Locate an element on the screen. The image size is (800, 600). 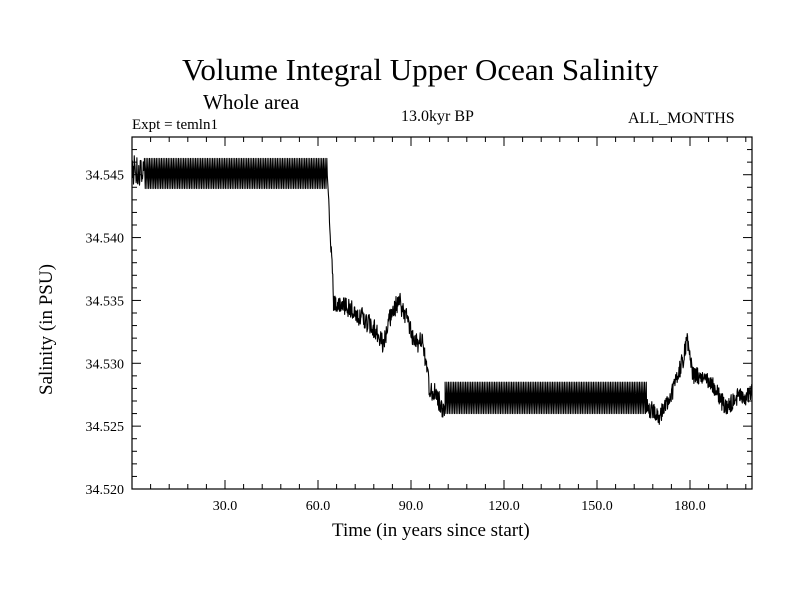
months-label: ALL_MONTHS is located at coordinates (681, 118).